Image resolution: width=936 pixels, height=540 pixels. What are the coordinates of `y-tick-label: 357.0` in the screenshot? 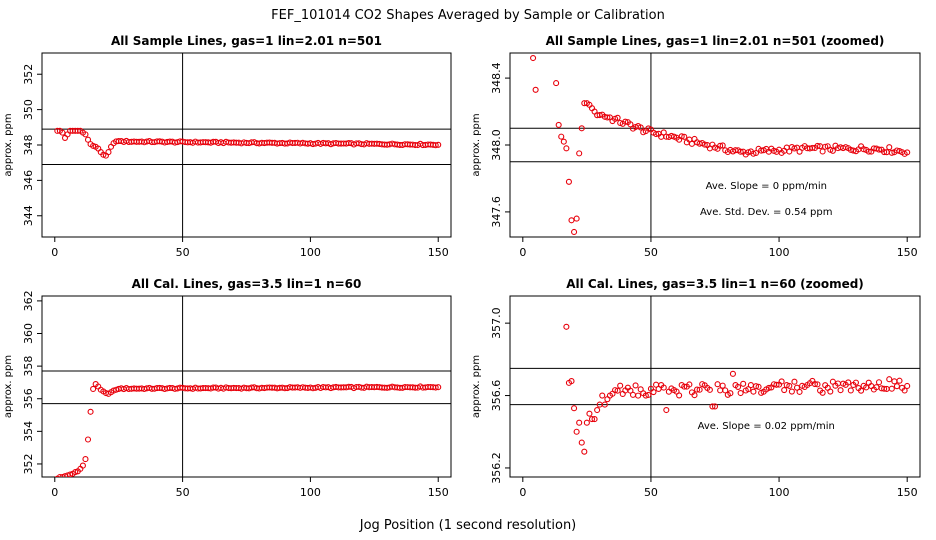 It's located at (496, 323).